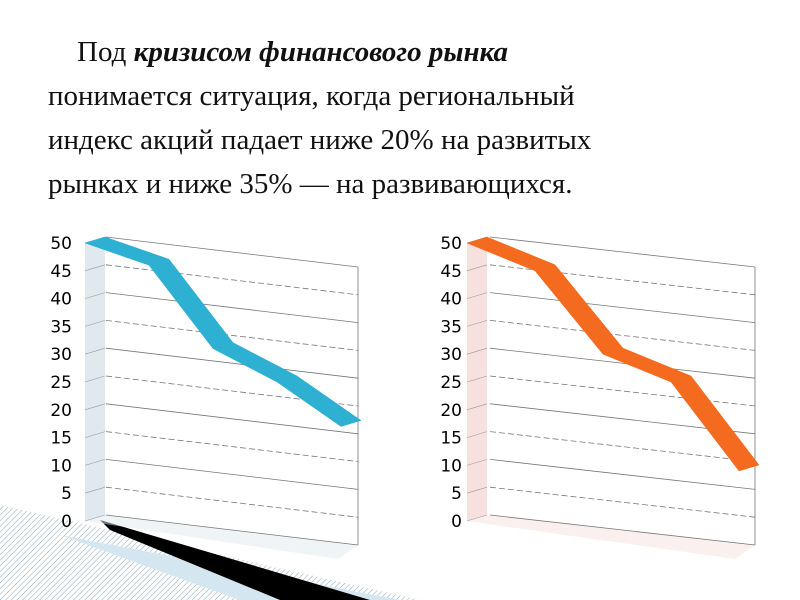 Image resolution: width=800 pixels, height=600 pixels. What do you see at coordinates (310, 184) in the screenshot?
I see `text-line: рынках и ниже 35% — на развивающихся.` at bounding box center [310, 184].